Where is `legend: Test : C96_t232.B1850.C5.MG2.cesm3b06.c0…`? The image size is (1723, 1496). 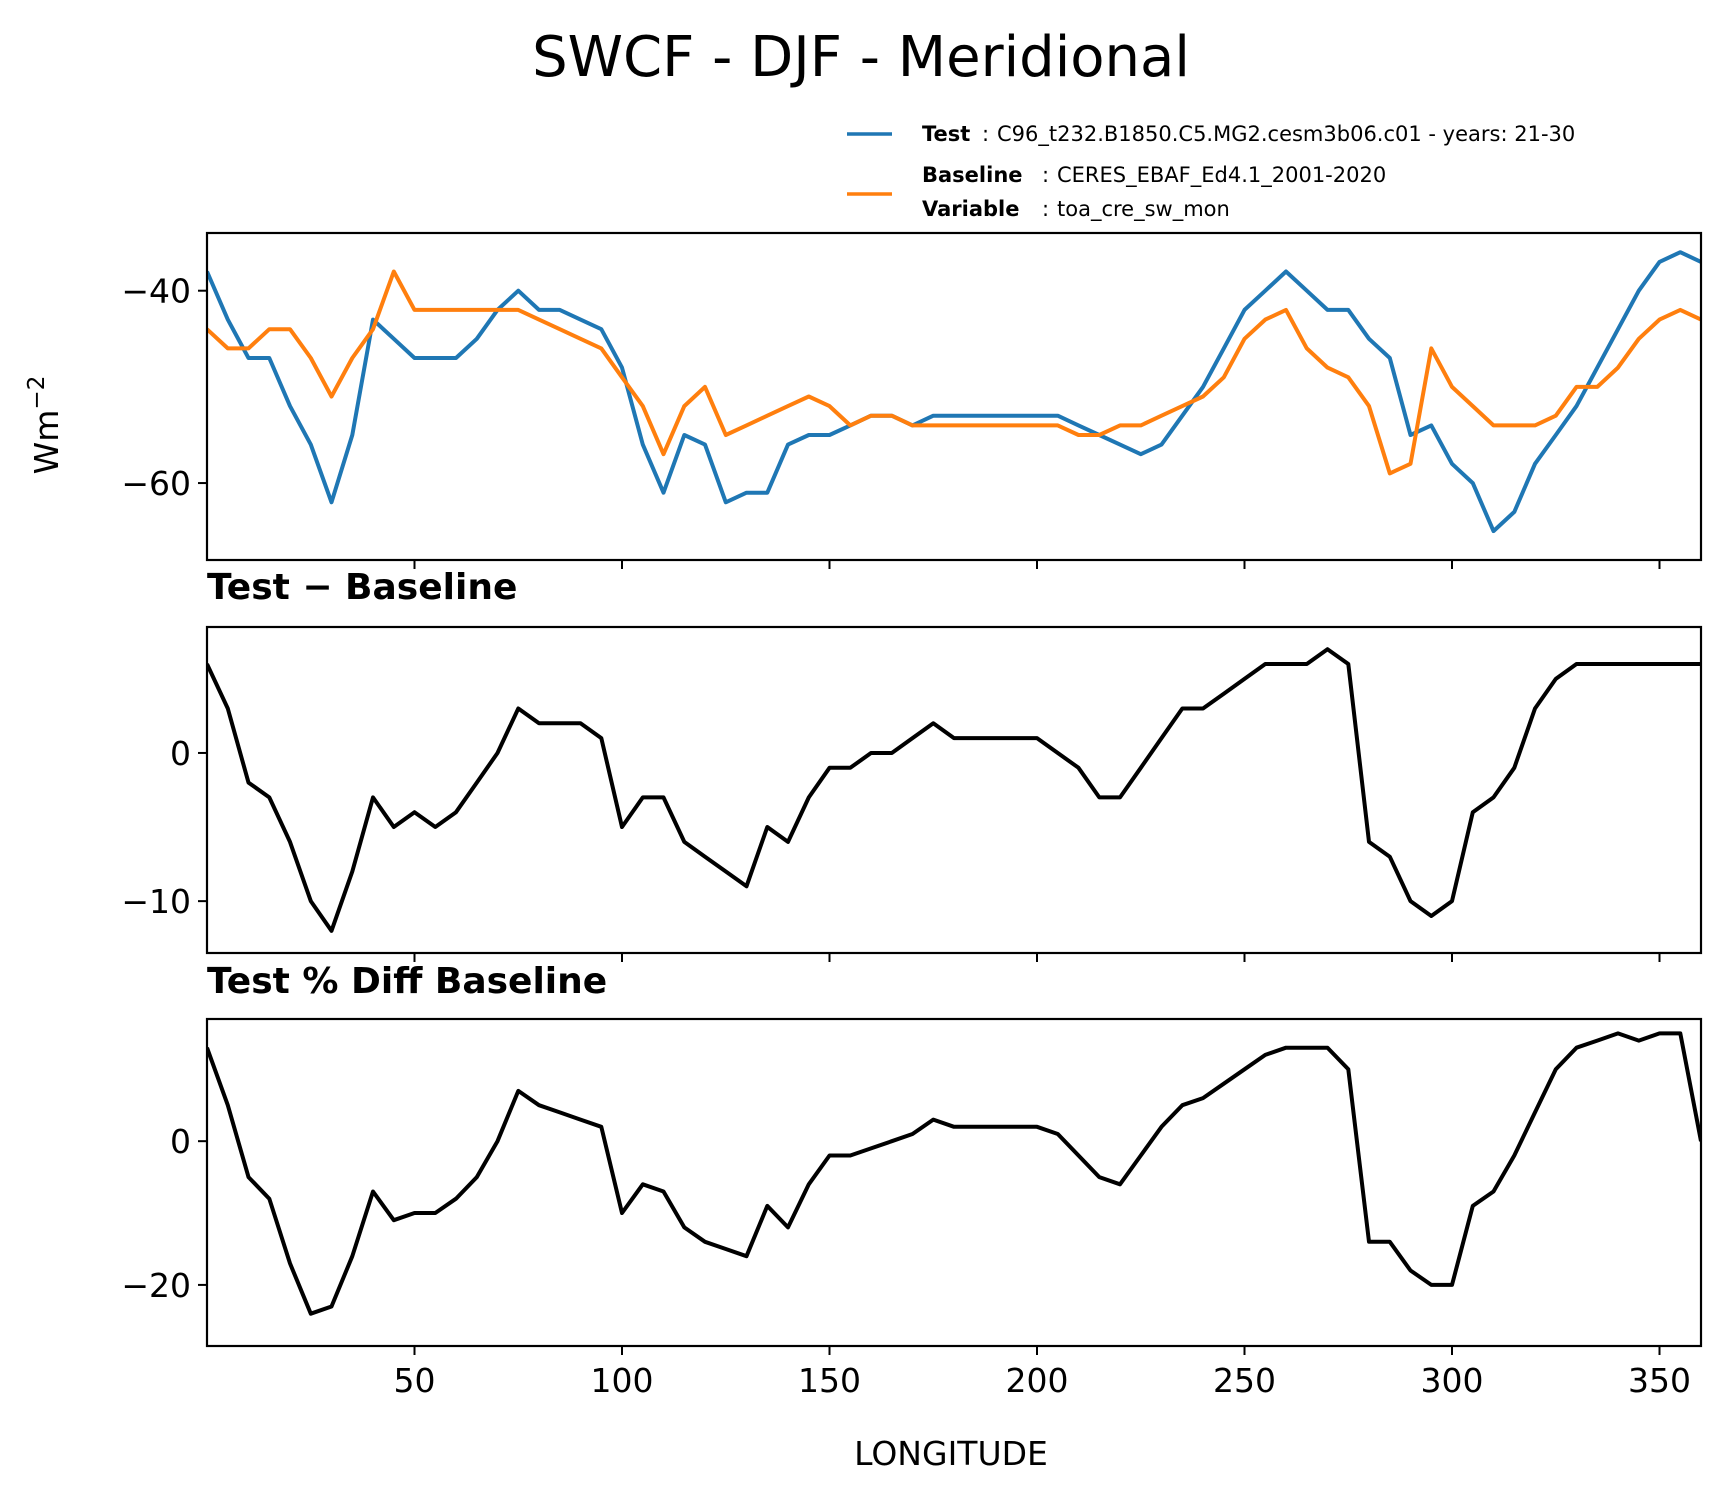 legend: Test : C96_t232.B1850.C5.MG2.cesm3b06.c0… is located at coordinates (1211, 172).